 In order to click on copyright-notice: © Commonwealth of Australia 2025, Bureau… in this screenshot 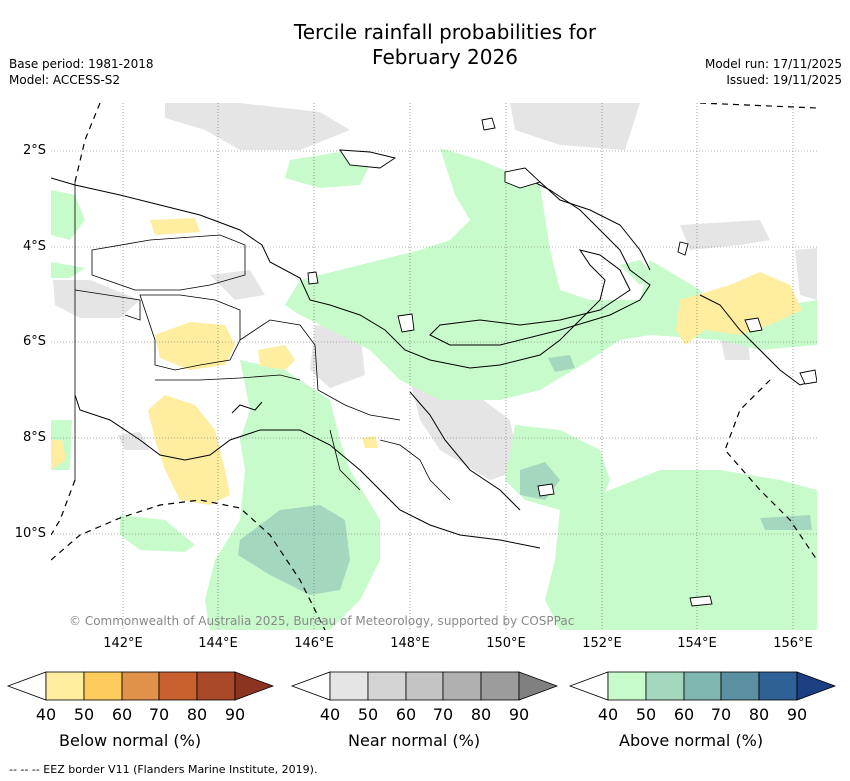, I will do `click(322, 621)`.